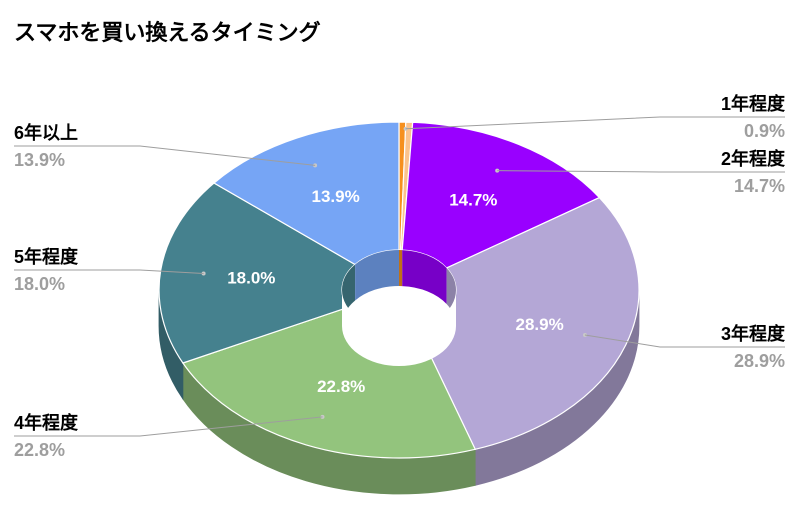 This screenshot has height=510, width=803. What do you see at coordinates (341, 386) in the screenshot?
I see `data-label-3: 22.8%` at bounding box center [341, 386].